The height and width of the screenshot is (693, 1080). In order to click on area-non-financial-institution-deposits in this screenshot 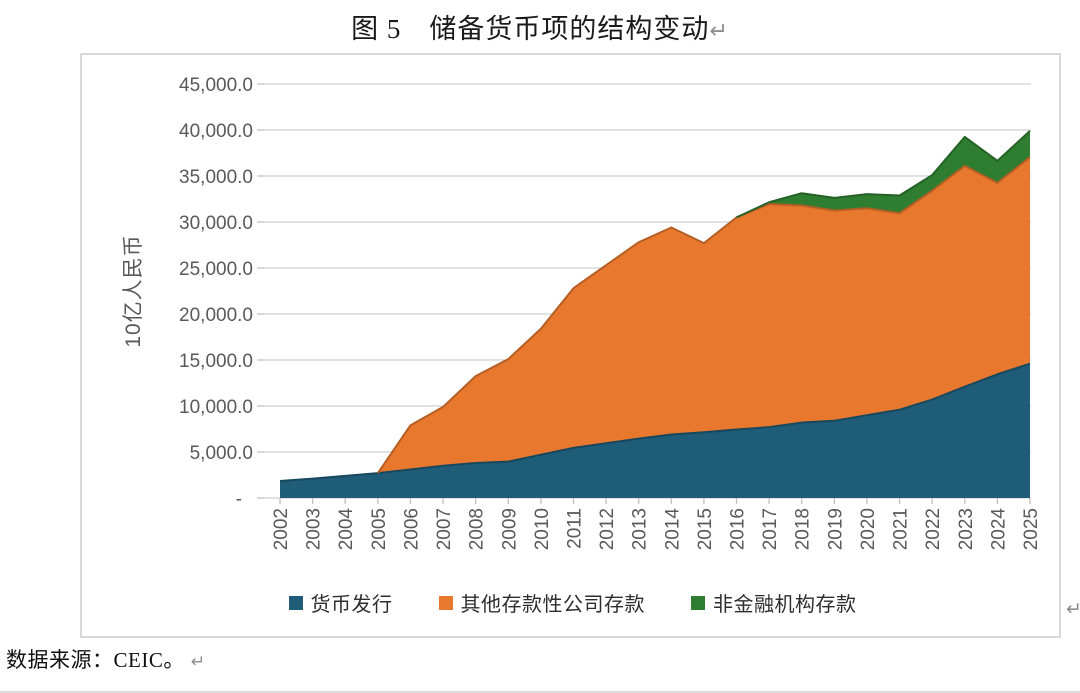, I will do `click(883, 174)`.